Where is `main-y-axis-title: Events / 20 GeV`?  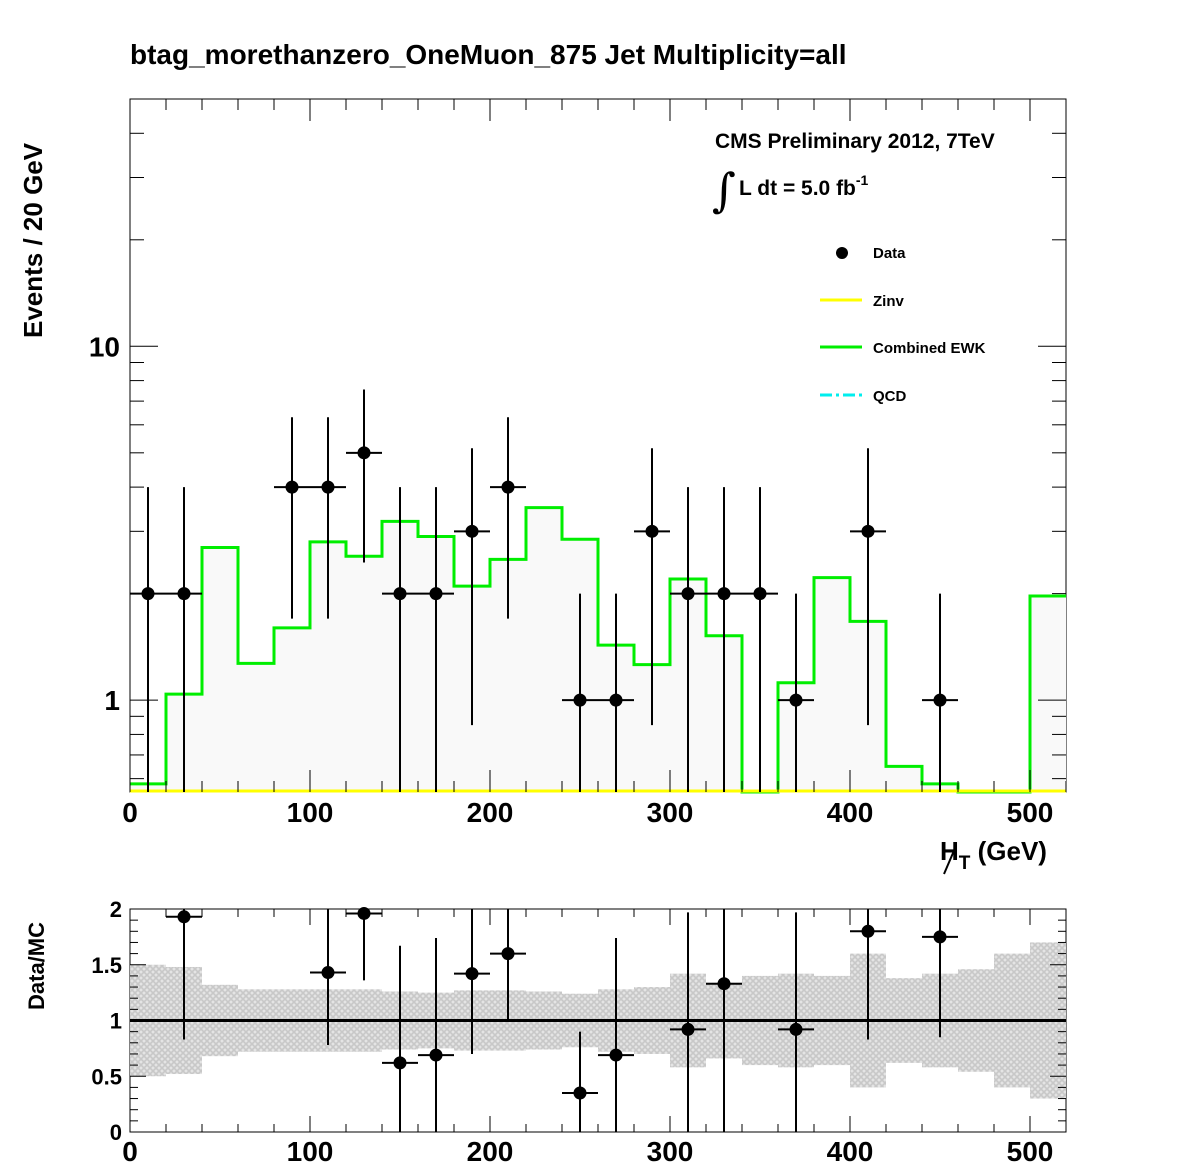 main-y-axis-title: Events / 20 GeV is located at coordinates (33, 240).